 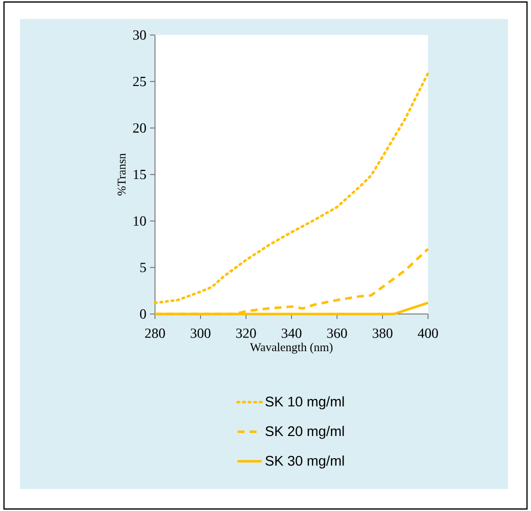 I want to click on x-tick-label: 320, so click(x=246, y=333).